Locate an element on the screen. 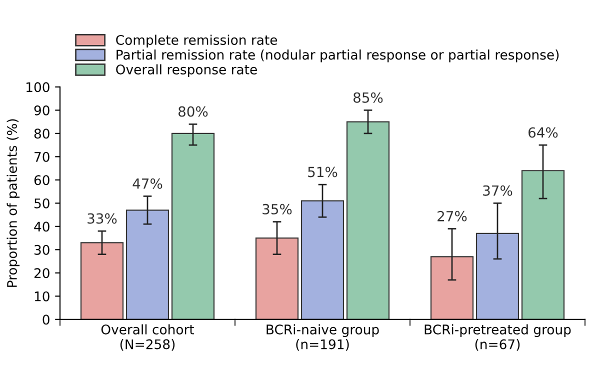 The width and height of the screenshot is (600, 378). data-label: 27% is located at coordinates (452, 216).